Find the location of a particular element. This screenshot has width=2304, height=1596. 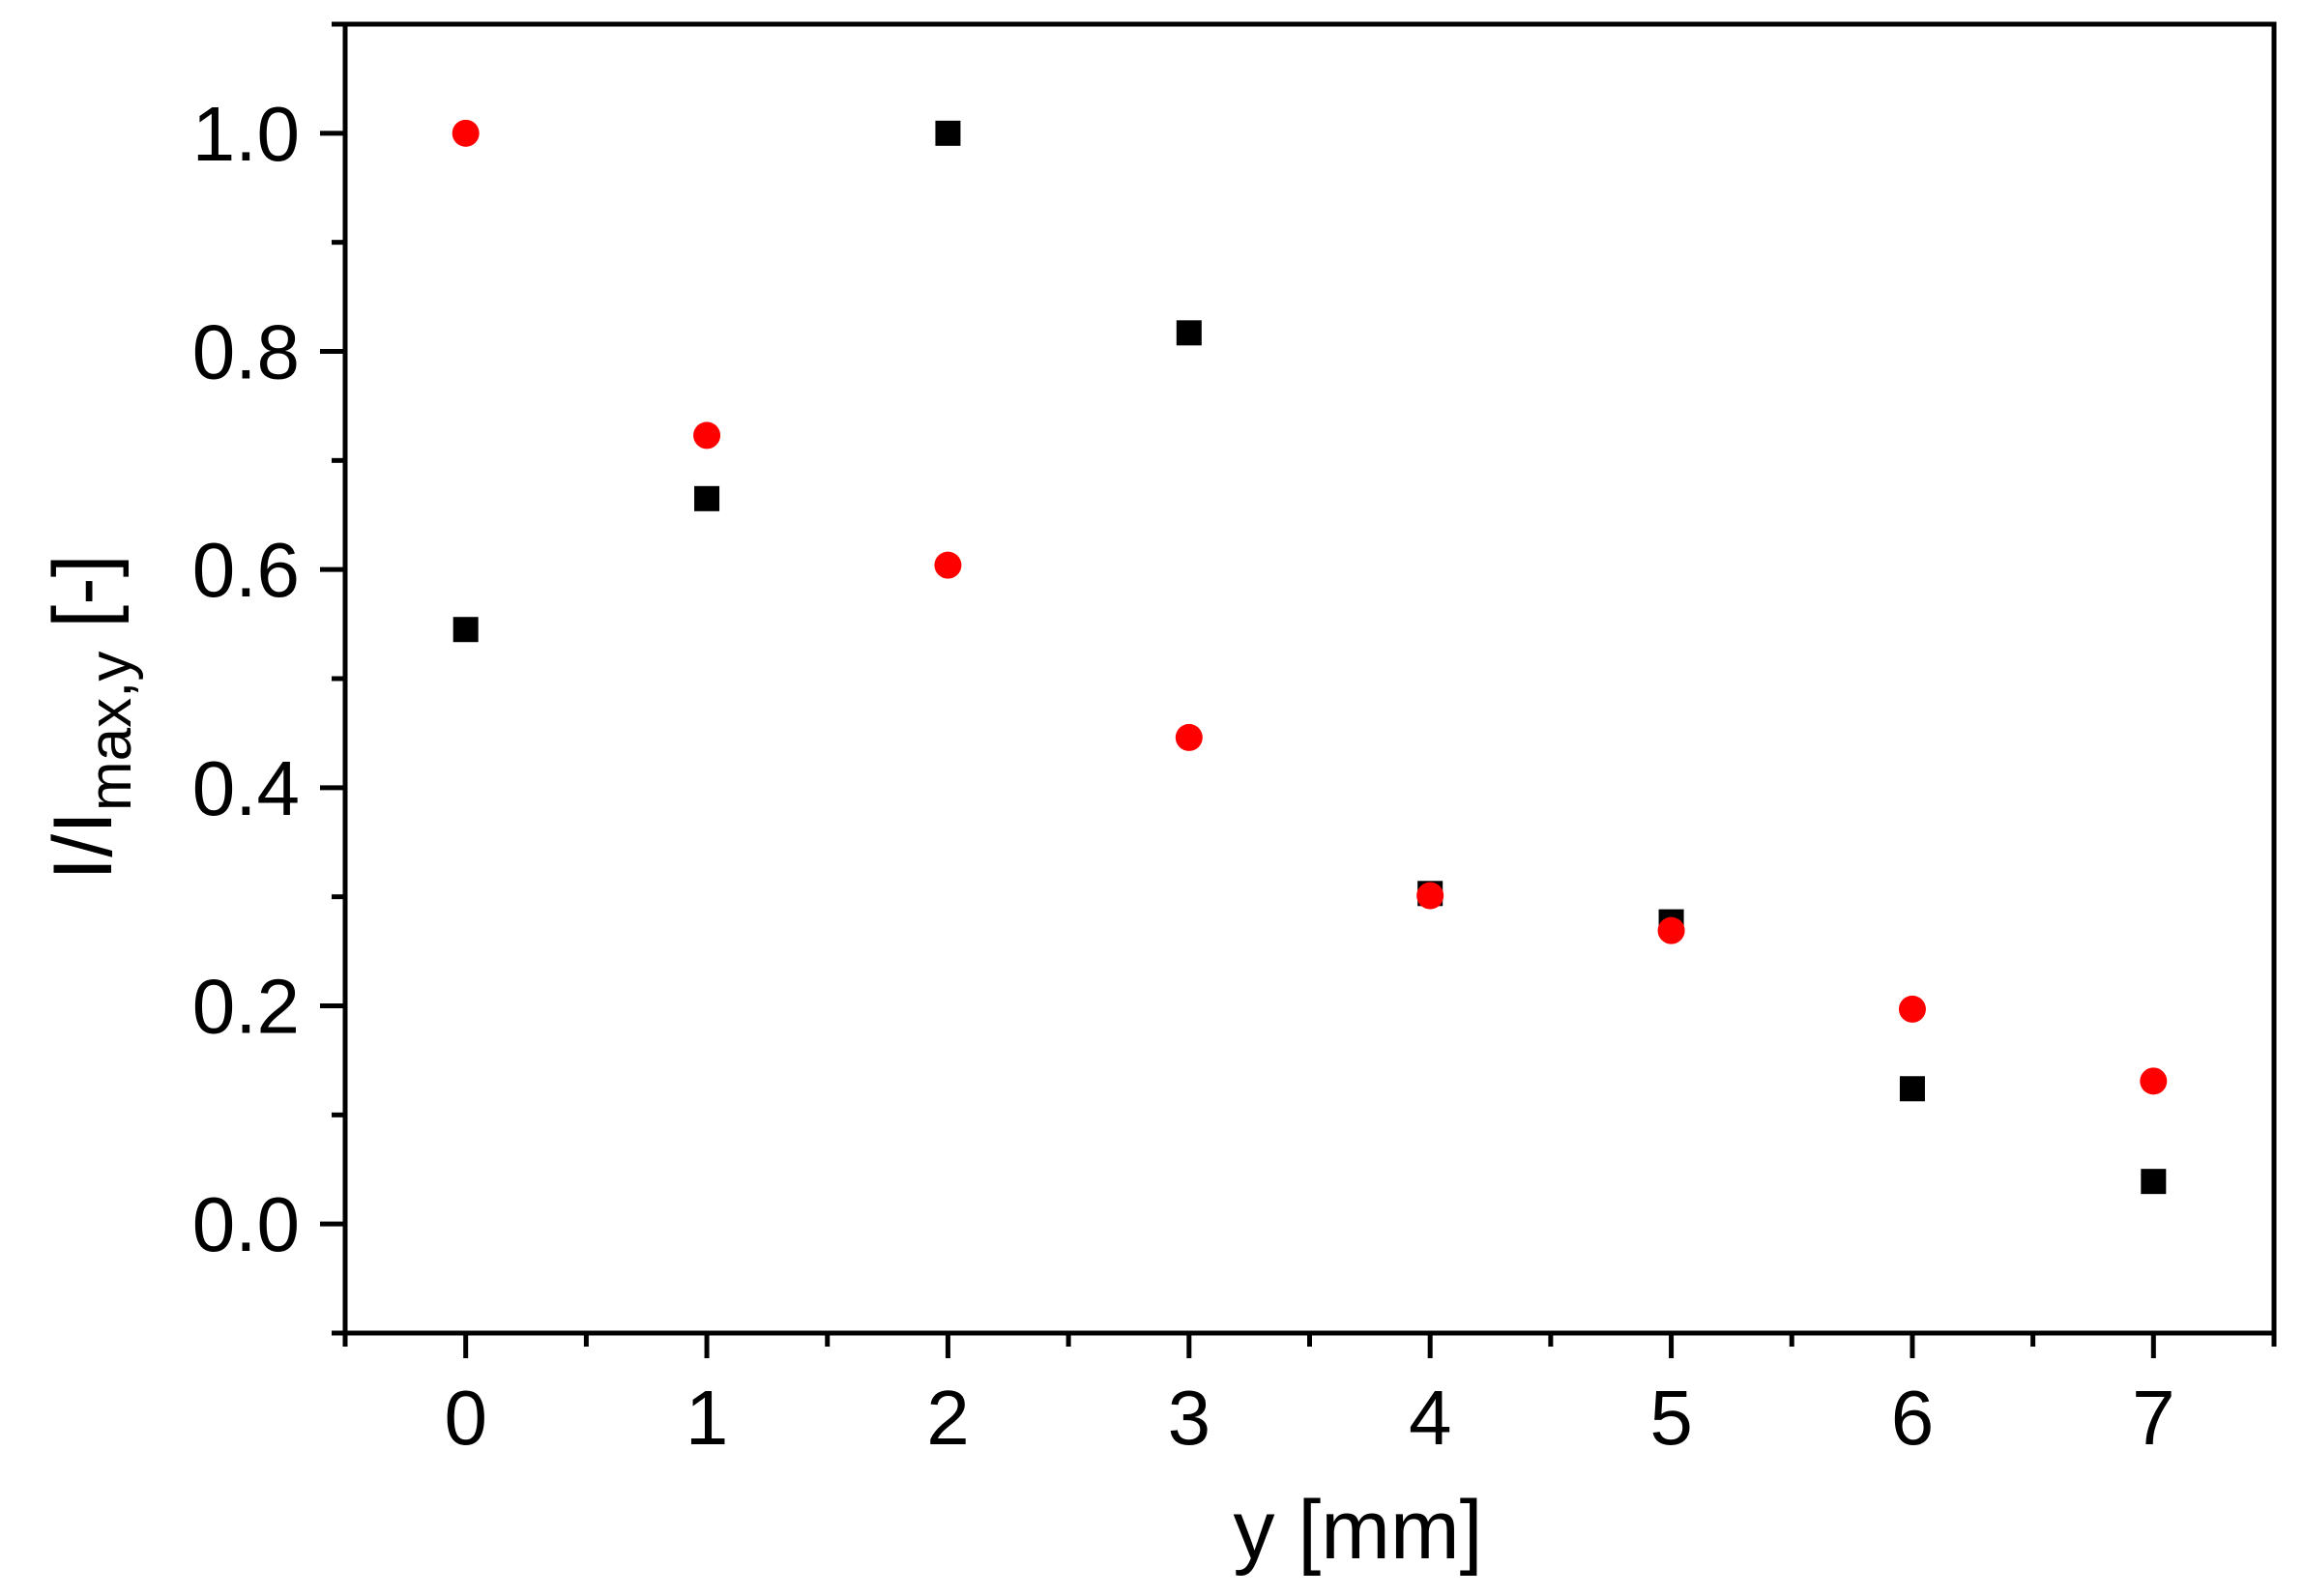

y-tick-label: 0.4 is located at coordinates (246, 788).